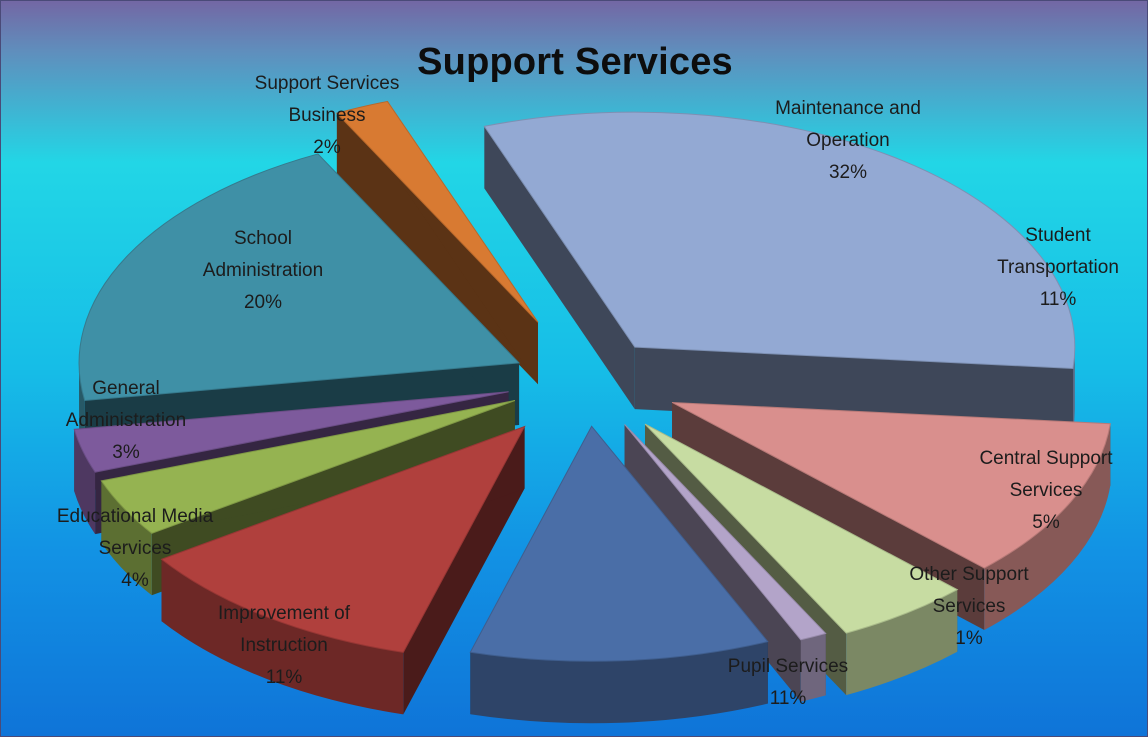 The width and height of the screenshot is (1148, 738). I want to click on slice-label: Pupil Services 11%, so click(788, 683).